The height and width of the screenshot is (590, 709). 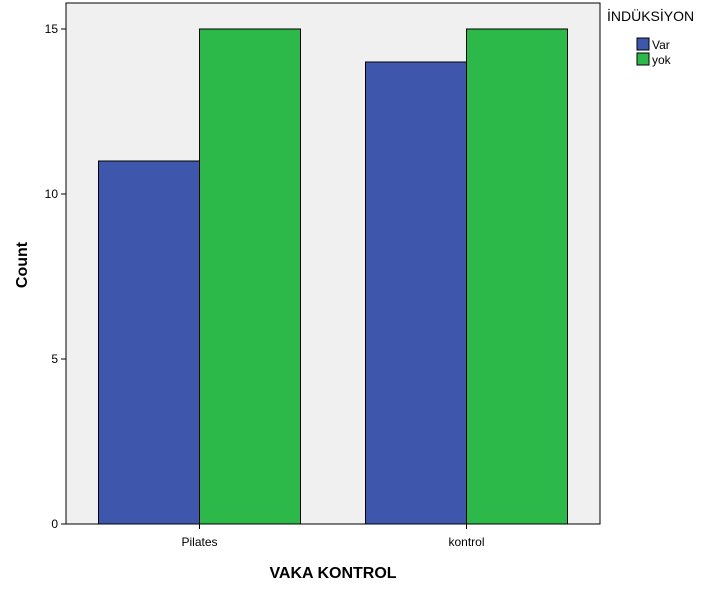 I want to click on y-axis-title: Count, so click(x=22, y=264).